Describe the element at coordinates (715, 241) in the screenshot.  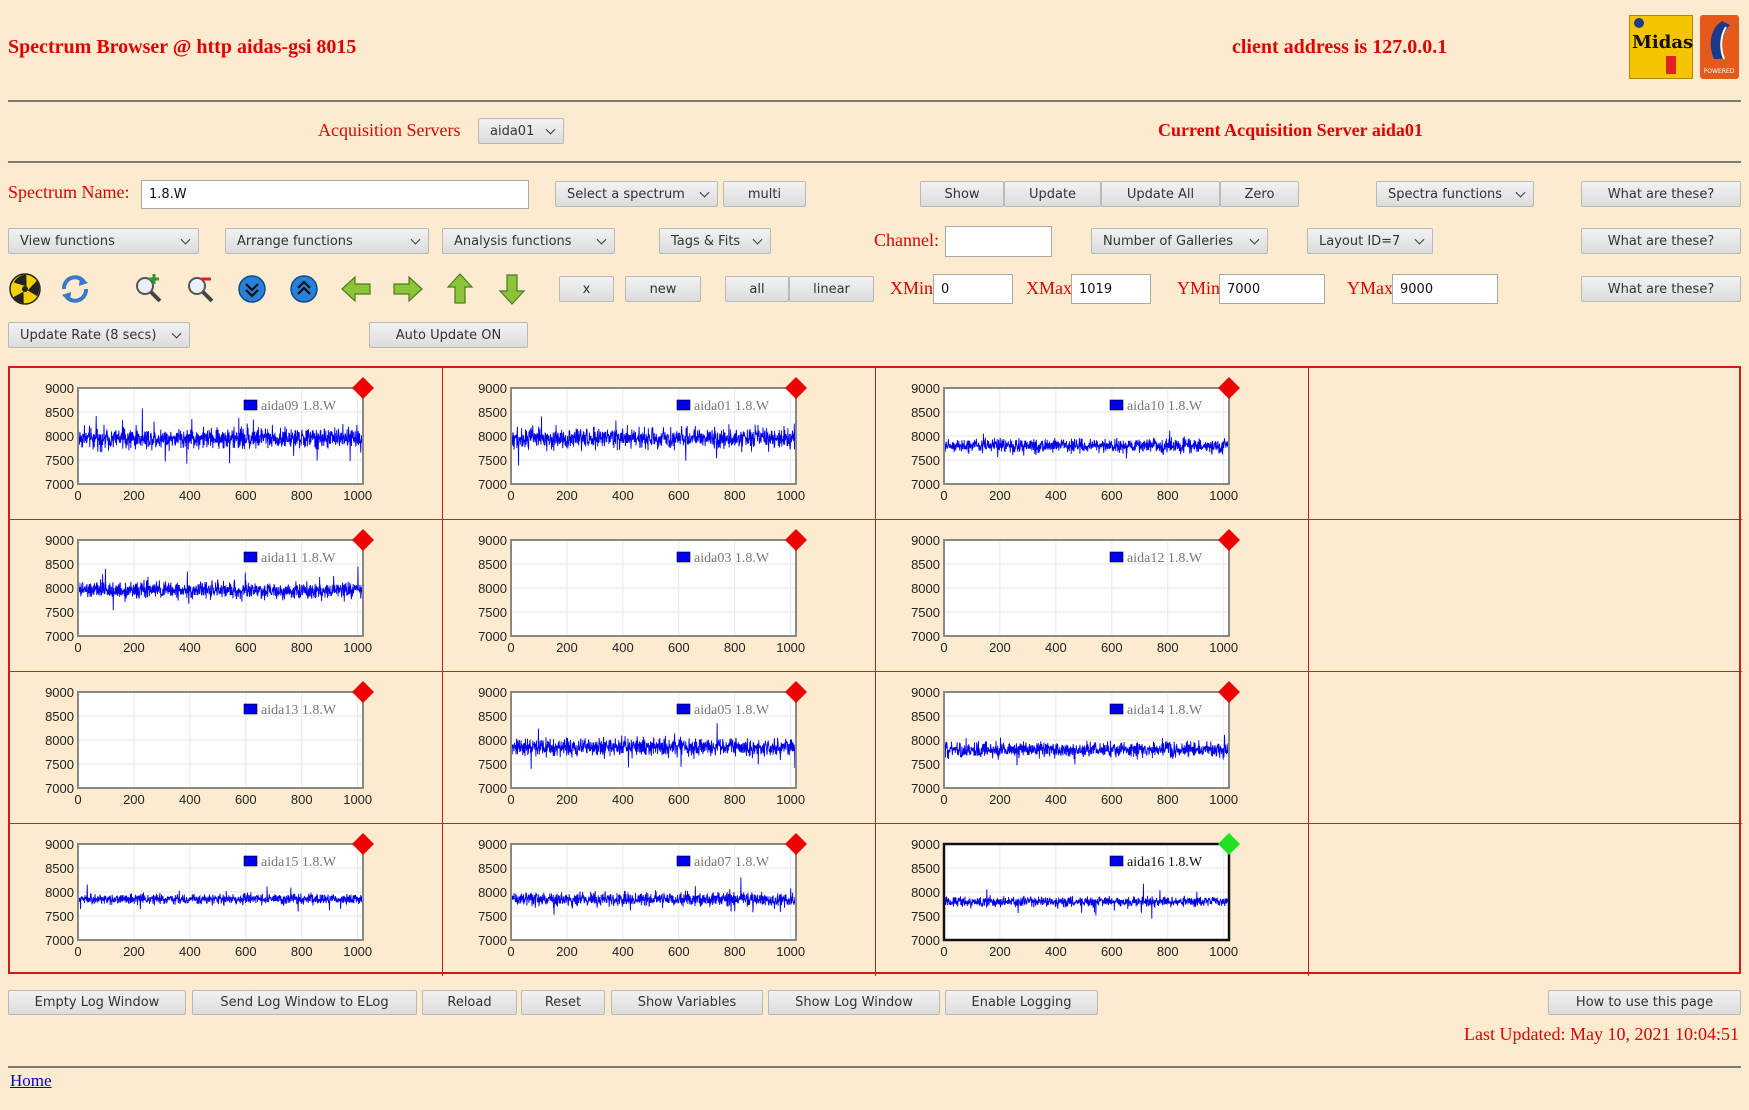
I see `tags-fits-select: Tags & Fits` at that location.